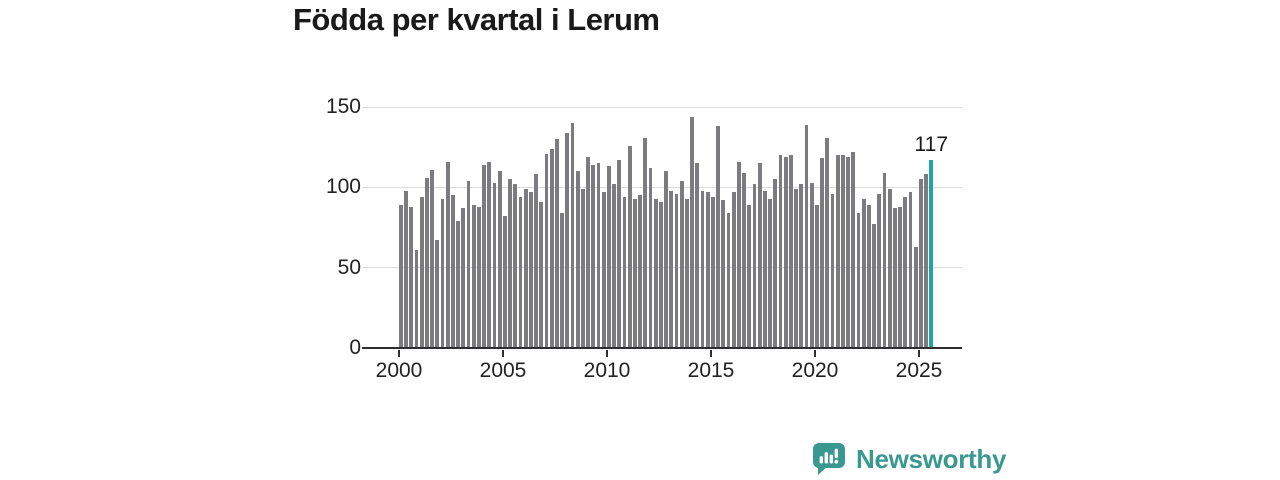 The image size is (1280, 480). Describe the element at coordinates (399, 370) in the screenshot. I see `x-tick-label-2000: 2000` at that location.